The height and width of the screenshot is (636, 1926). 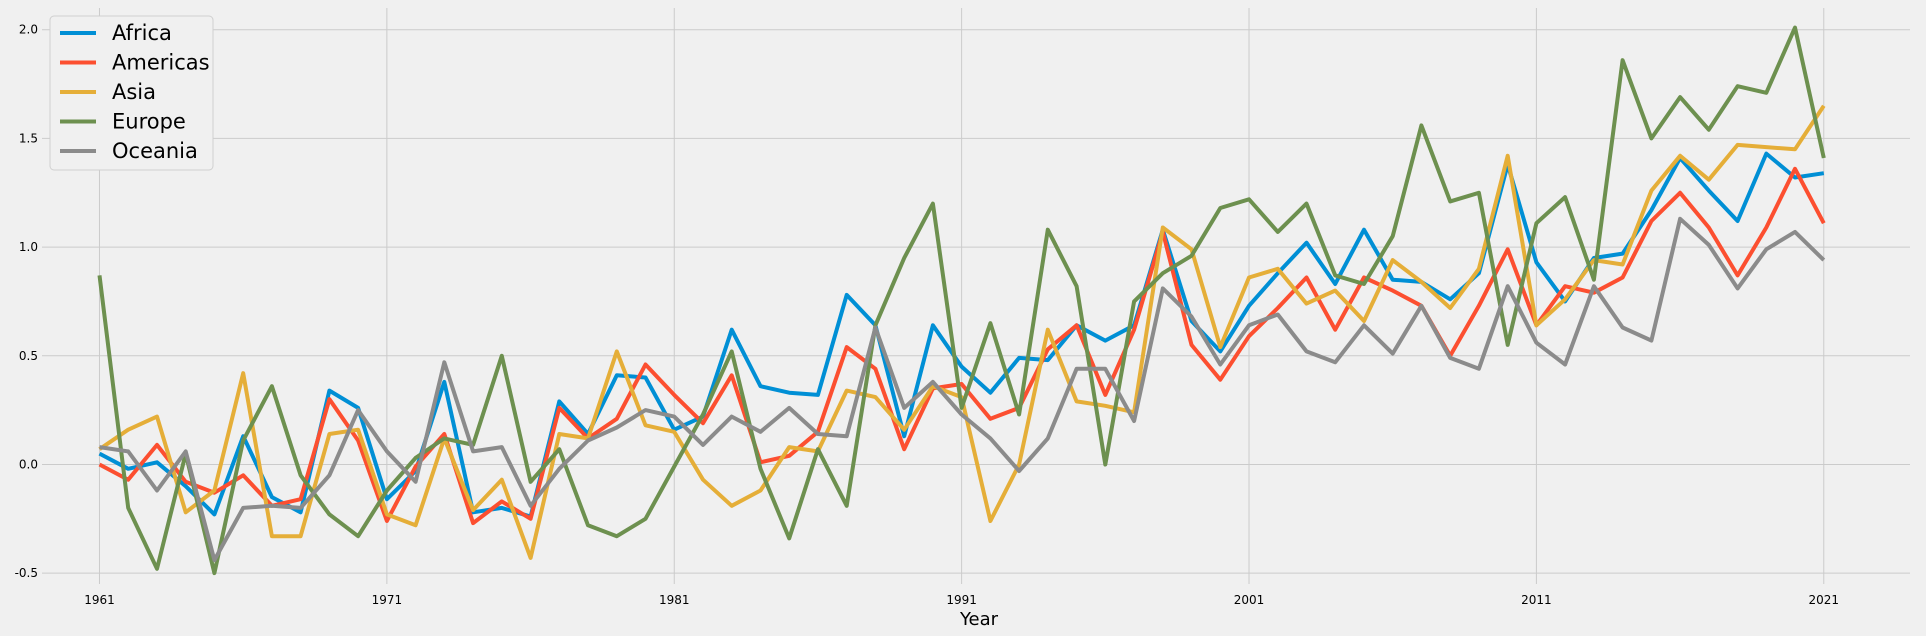 What do you see at coordinates (1824, 600) in the screenshot?
I see `x-tick-label: 2021` at bounding box center [1824, 600].